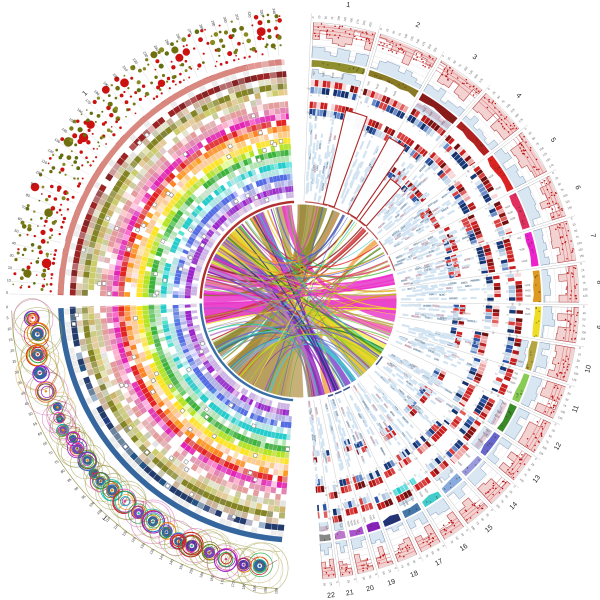 The height and width of the screenshot is (600, 600). What do you see at coordinates (382, 451) in the screenshot?
I see `svg-text: B0MMM` at bounding box center [382, 451].